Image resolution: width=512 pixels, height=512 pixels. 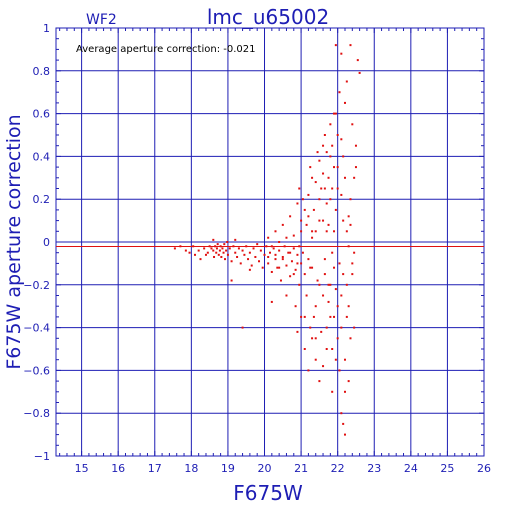 I want to click on y-tick-label: −1, so click(x=42, y=456).